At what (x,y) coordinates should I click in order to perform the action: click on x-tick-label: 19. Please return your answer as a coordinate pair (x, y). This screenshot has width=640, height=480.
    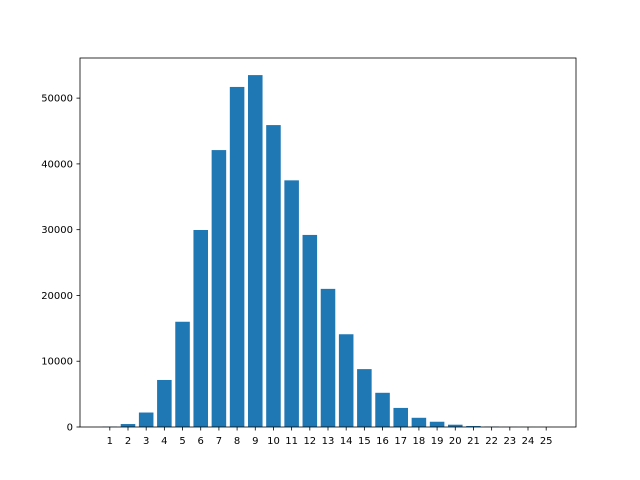
    Looking at the image, I should click on (437, 441).